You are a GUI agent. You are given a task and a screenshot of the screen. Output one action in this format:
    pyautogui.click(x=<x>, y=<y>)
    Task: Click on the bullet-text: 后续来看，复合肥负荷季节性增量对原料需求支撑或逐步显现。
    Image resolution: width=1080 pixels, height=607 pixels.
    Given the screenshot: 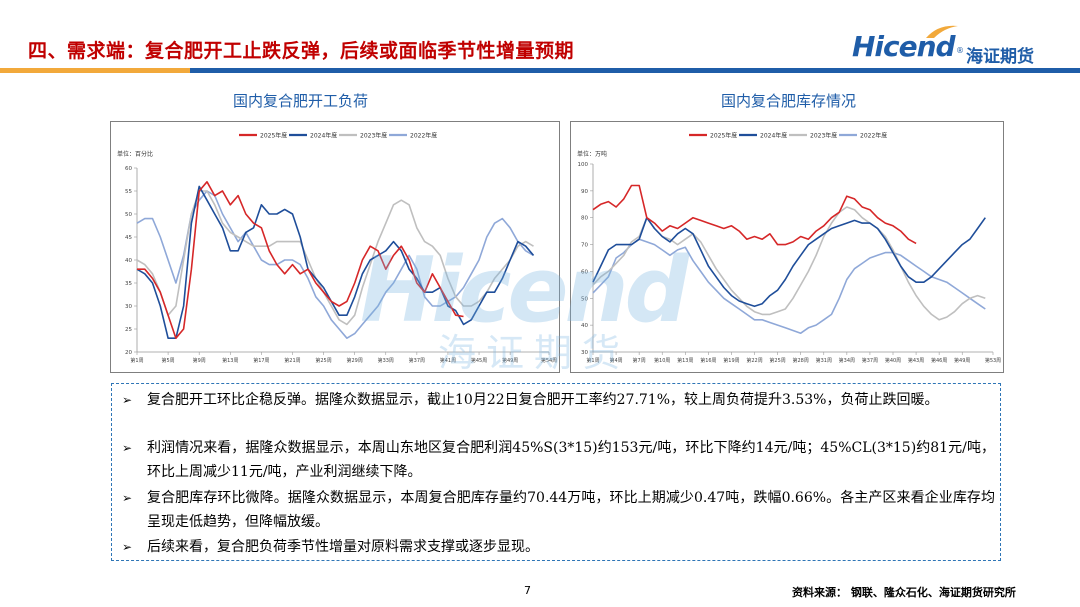 What is the action you would take?
    pyautogui.click(x=343, y=547)
    